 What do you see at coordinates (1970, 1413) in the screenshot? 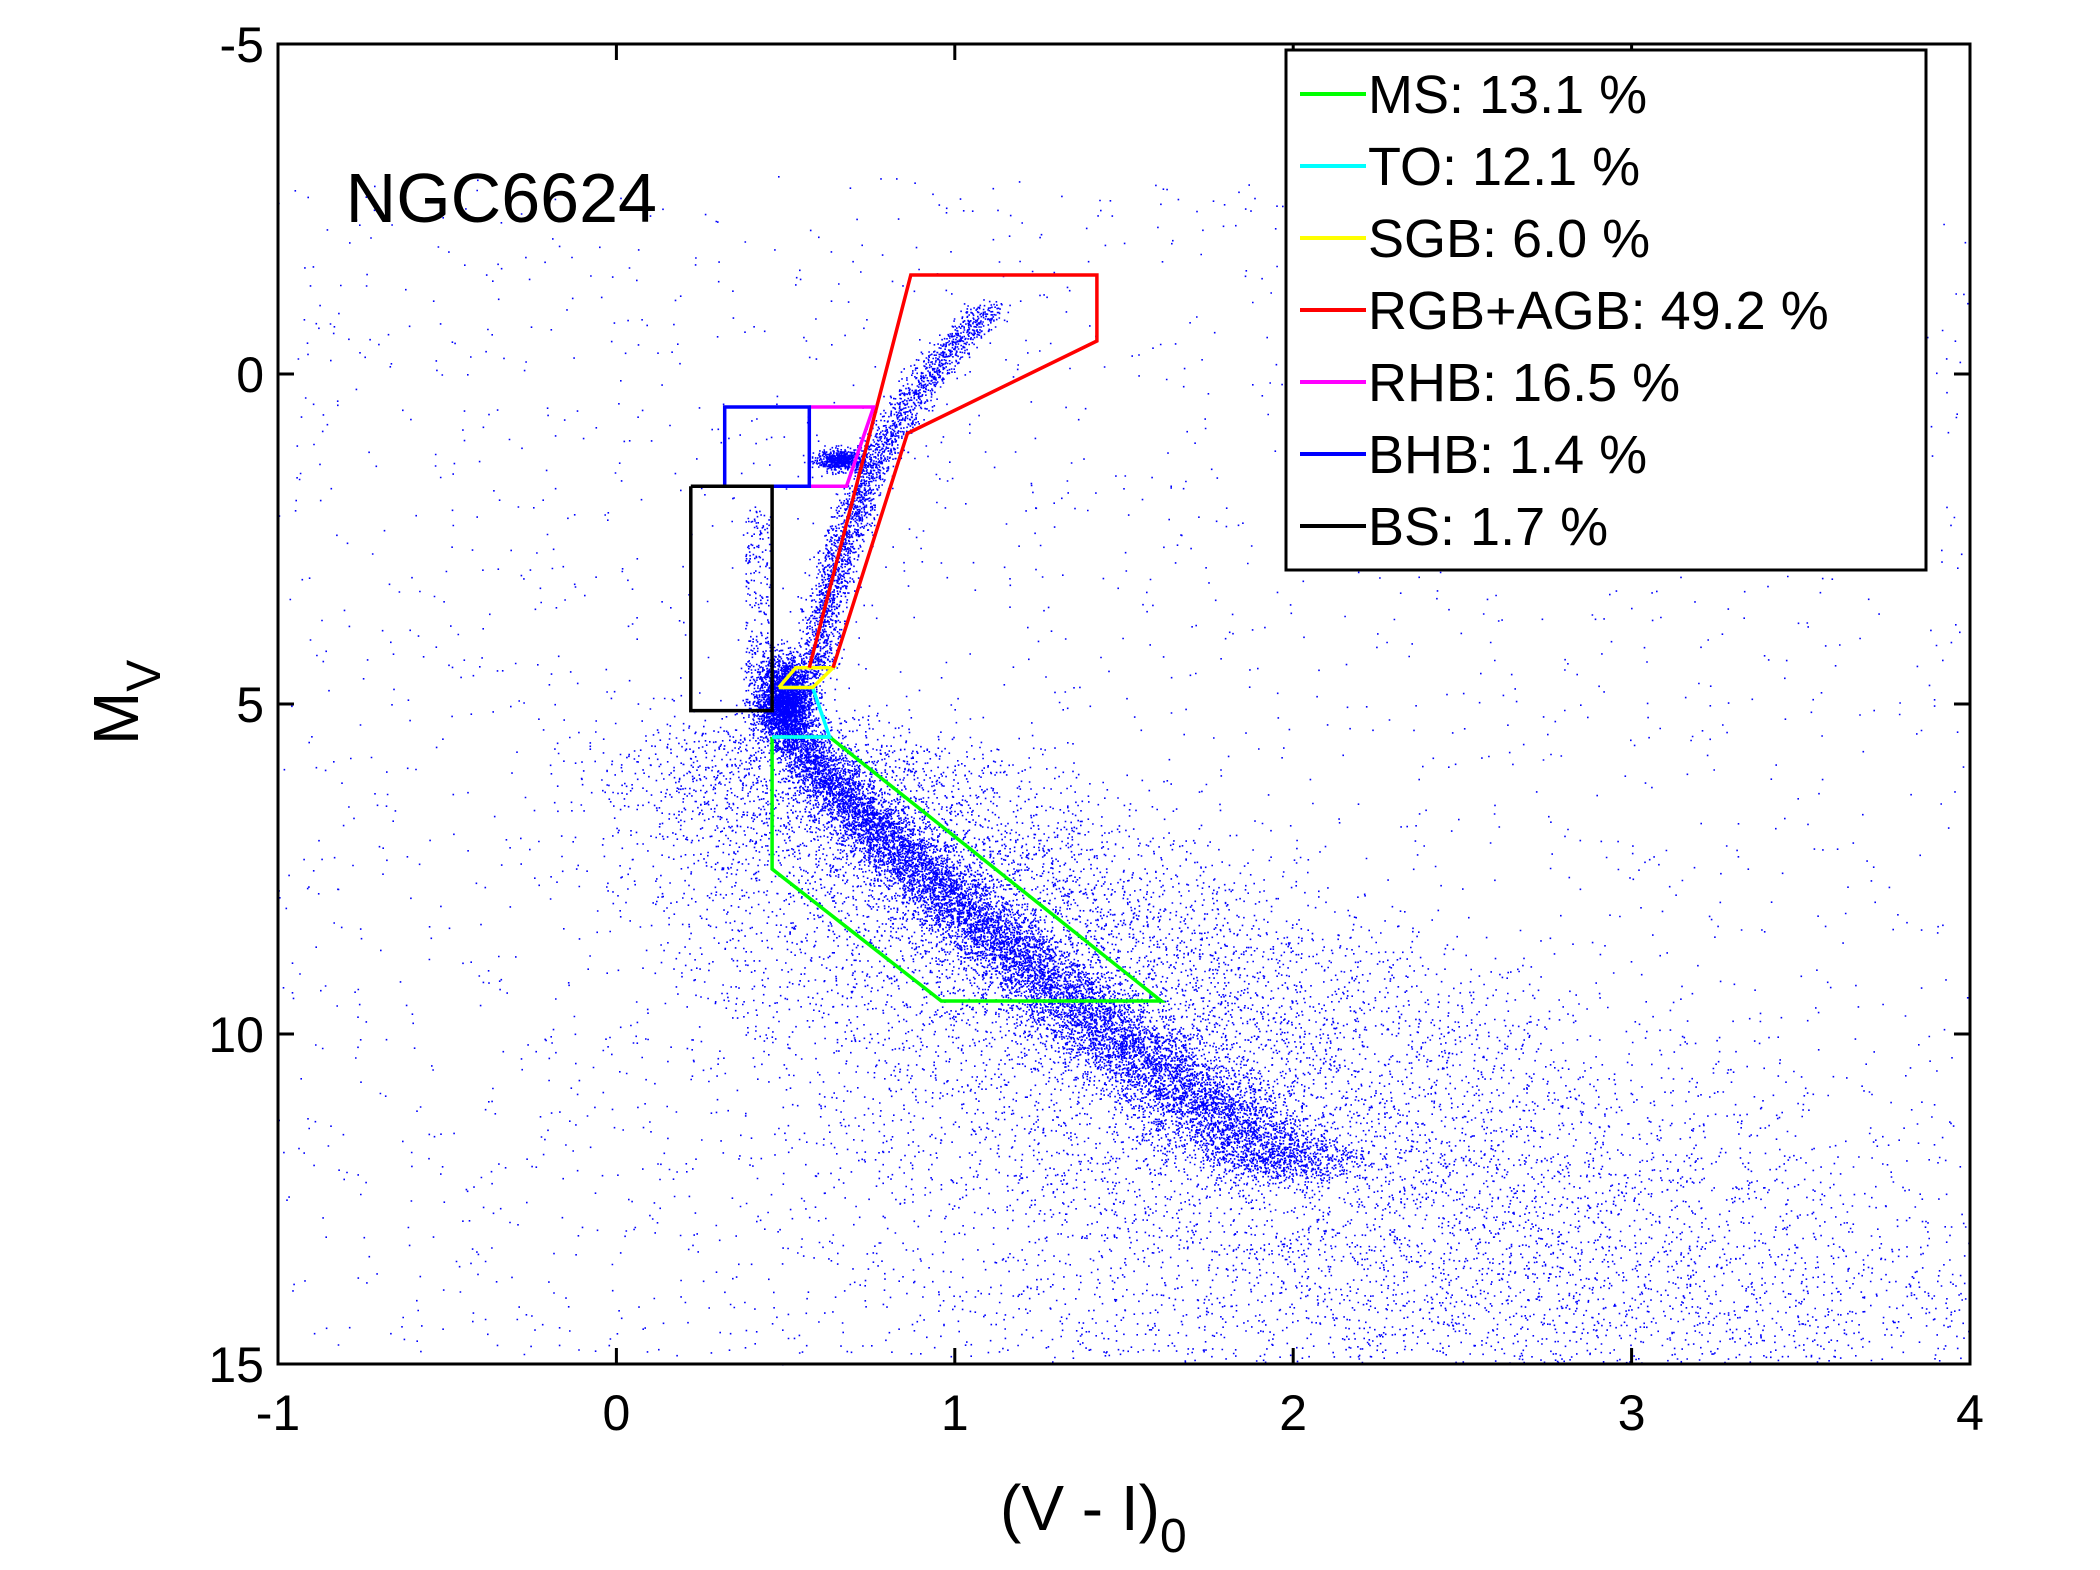
I see `x-tick-label: 4` at bounding box center [1970, 1413].